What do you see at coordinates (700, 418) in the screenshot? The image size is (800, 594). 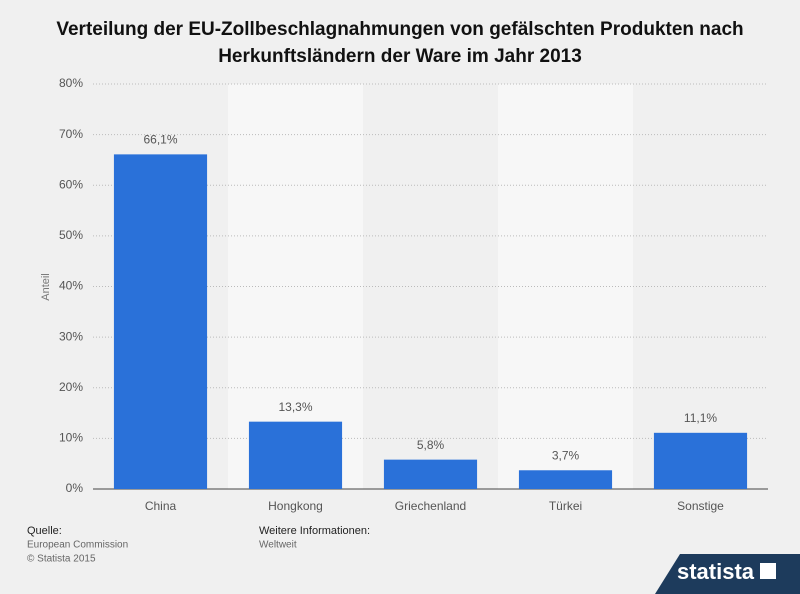 I see `data-label: 11,1%` at bounding box center [700, 418].